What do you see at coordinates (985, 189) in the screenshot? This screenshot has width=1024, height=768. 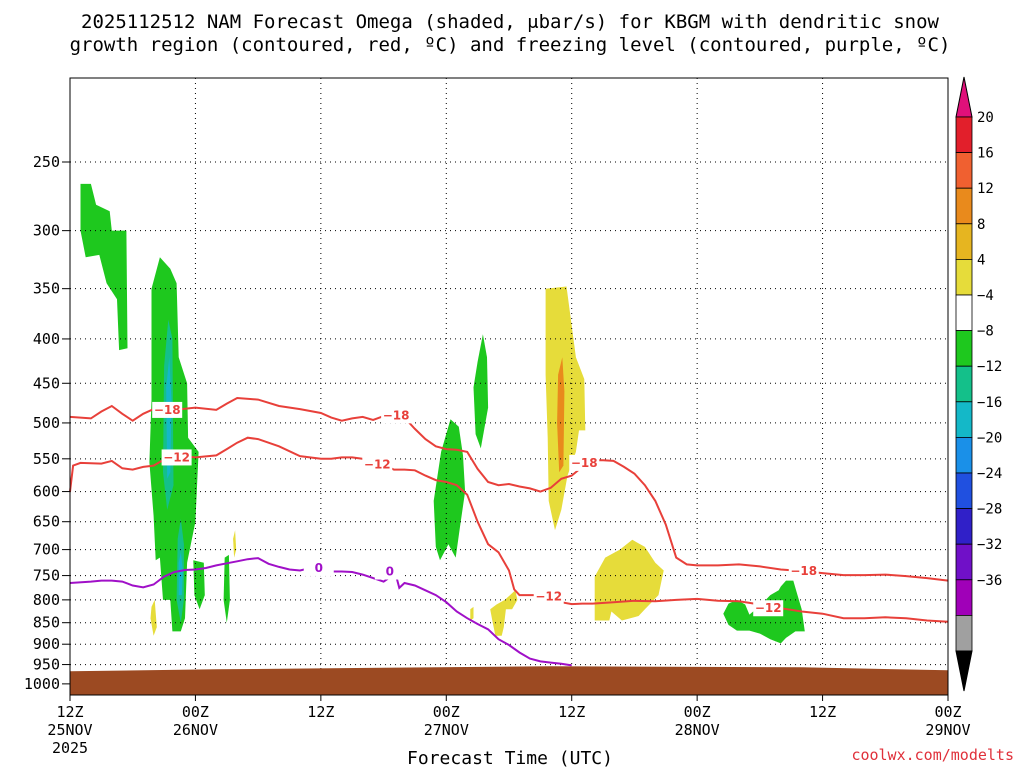 I see `colorbar-label-2: 12` at bounding box center [985, 189].